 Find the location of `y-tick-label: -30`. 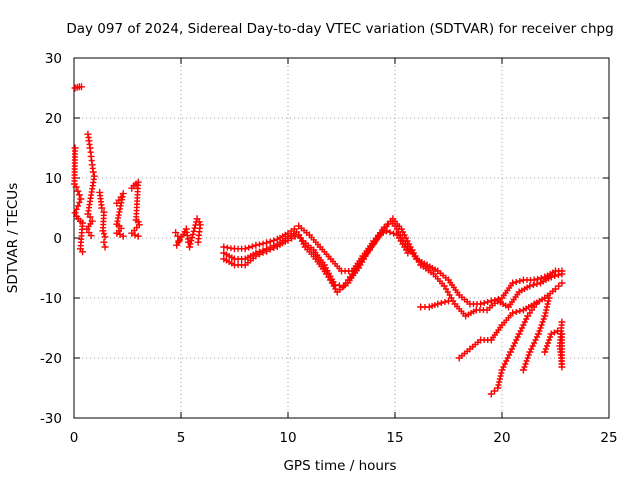

y-tick-label: -30 is located at coordinates (51, 419).